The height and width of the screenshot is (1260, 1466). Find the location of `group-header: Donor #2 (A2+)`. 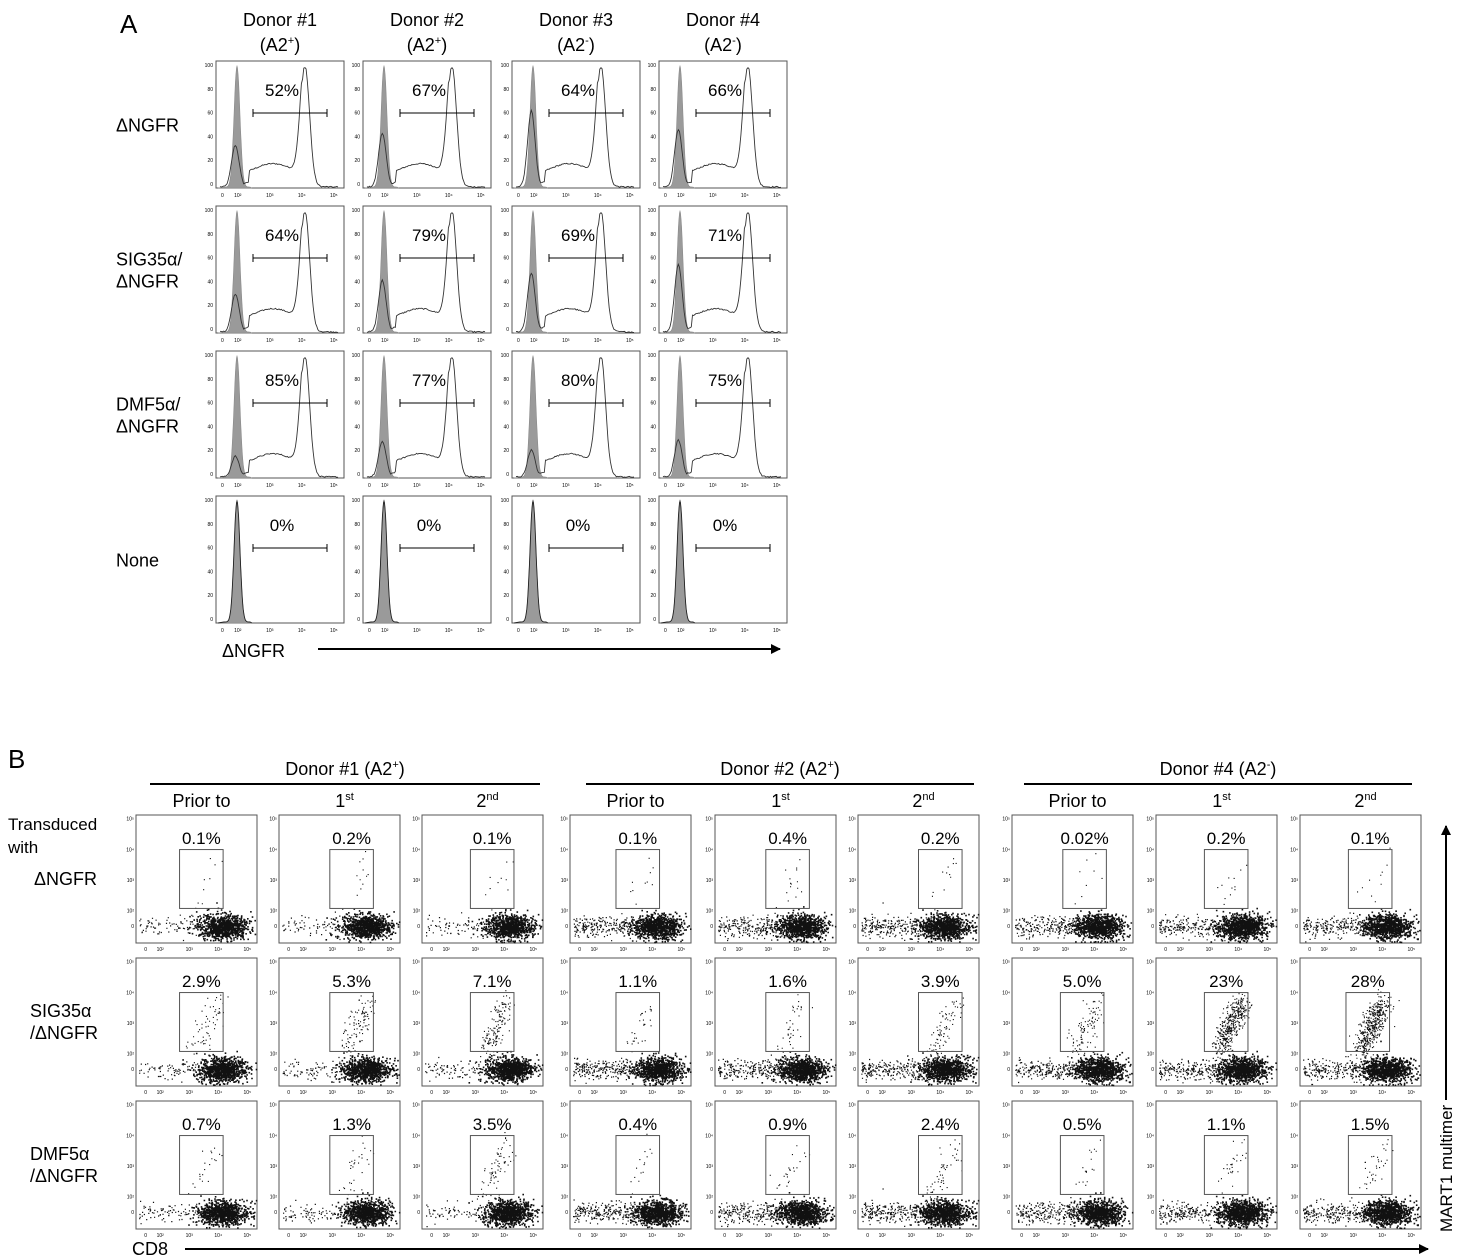

group-header: Donor #2 (A2+) is located at coordinates (780, 769).